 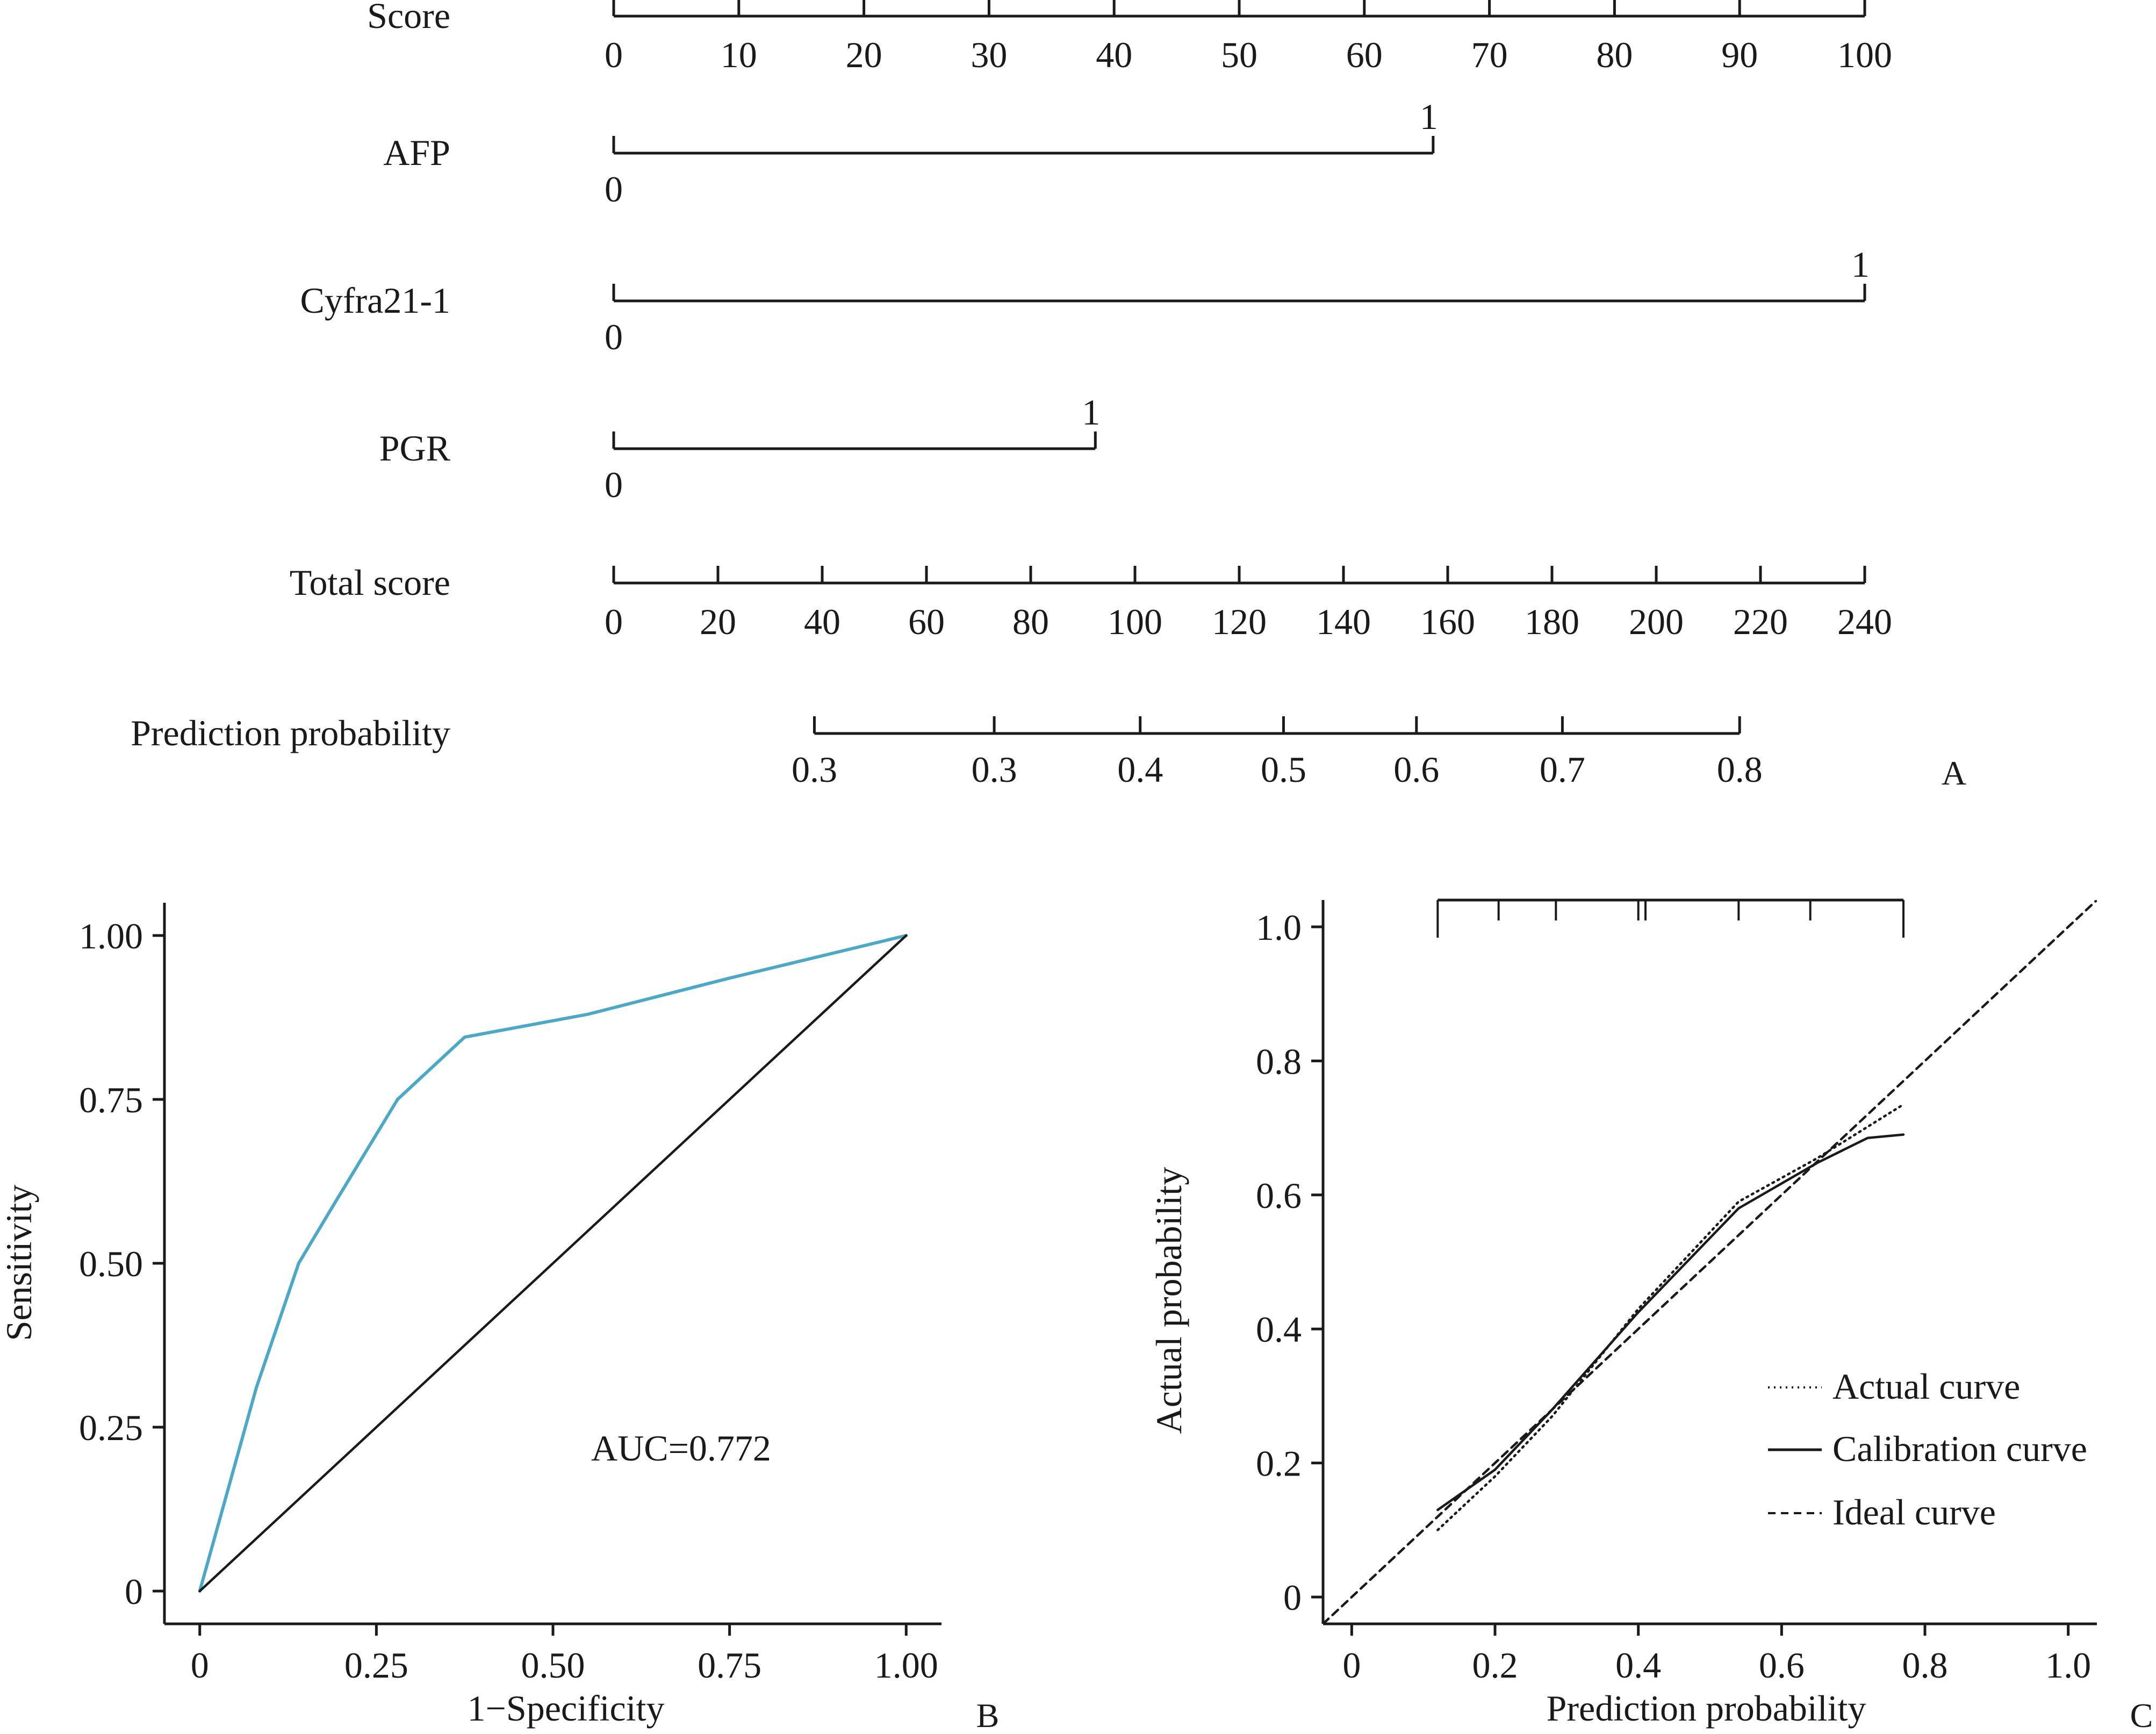 I want to click on nomogram-row-label: Prediction probability, so click(x=290, y=733).